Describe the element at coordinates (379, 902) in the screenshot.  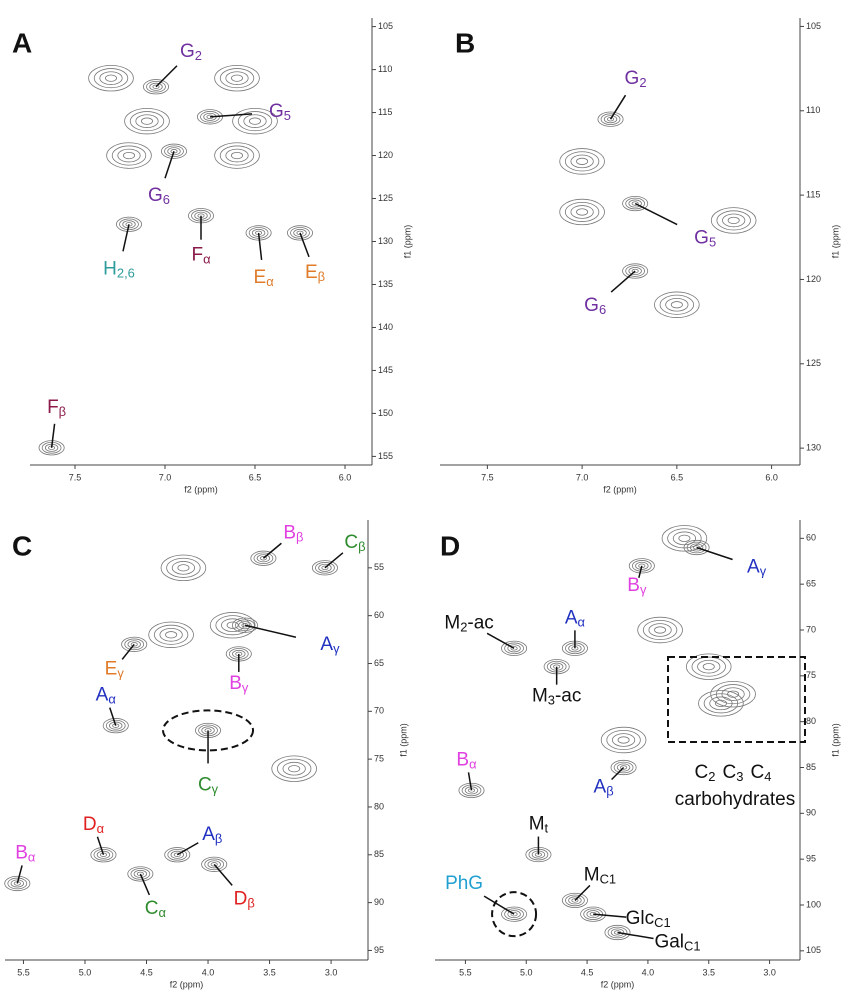
I see `y-tick-label: 90` at that location.